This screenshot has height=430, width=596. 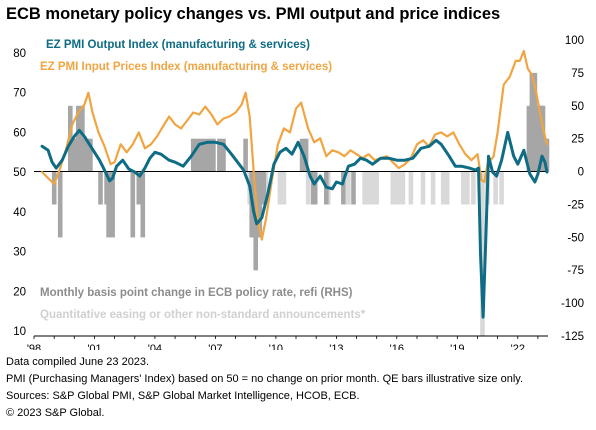 What do you see at coordinates (78, 362) in the screenshot?
I see `footer-data-compiled: Data compiled June 23 2023.` at bounding box center [78, 362].